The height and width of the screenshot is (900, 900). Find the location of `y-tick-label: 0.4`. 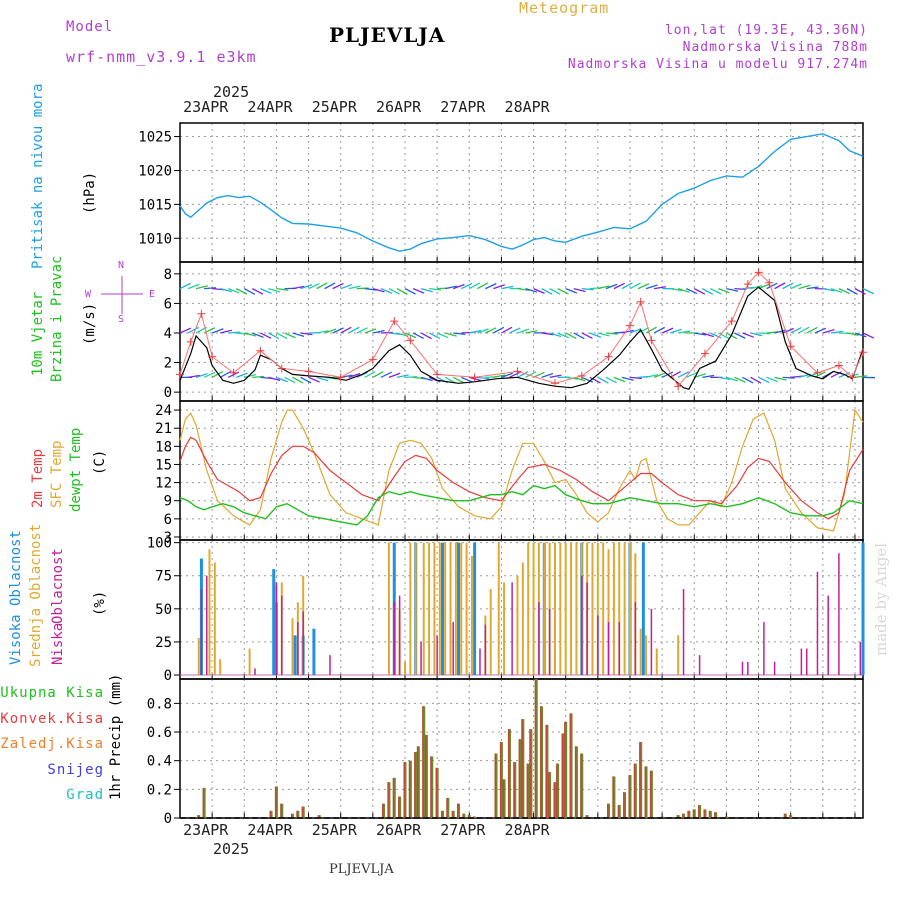

y-tick-label: 0.4 is located at coordinates (159, 762).